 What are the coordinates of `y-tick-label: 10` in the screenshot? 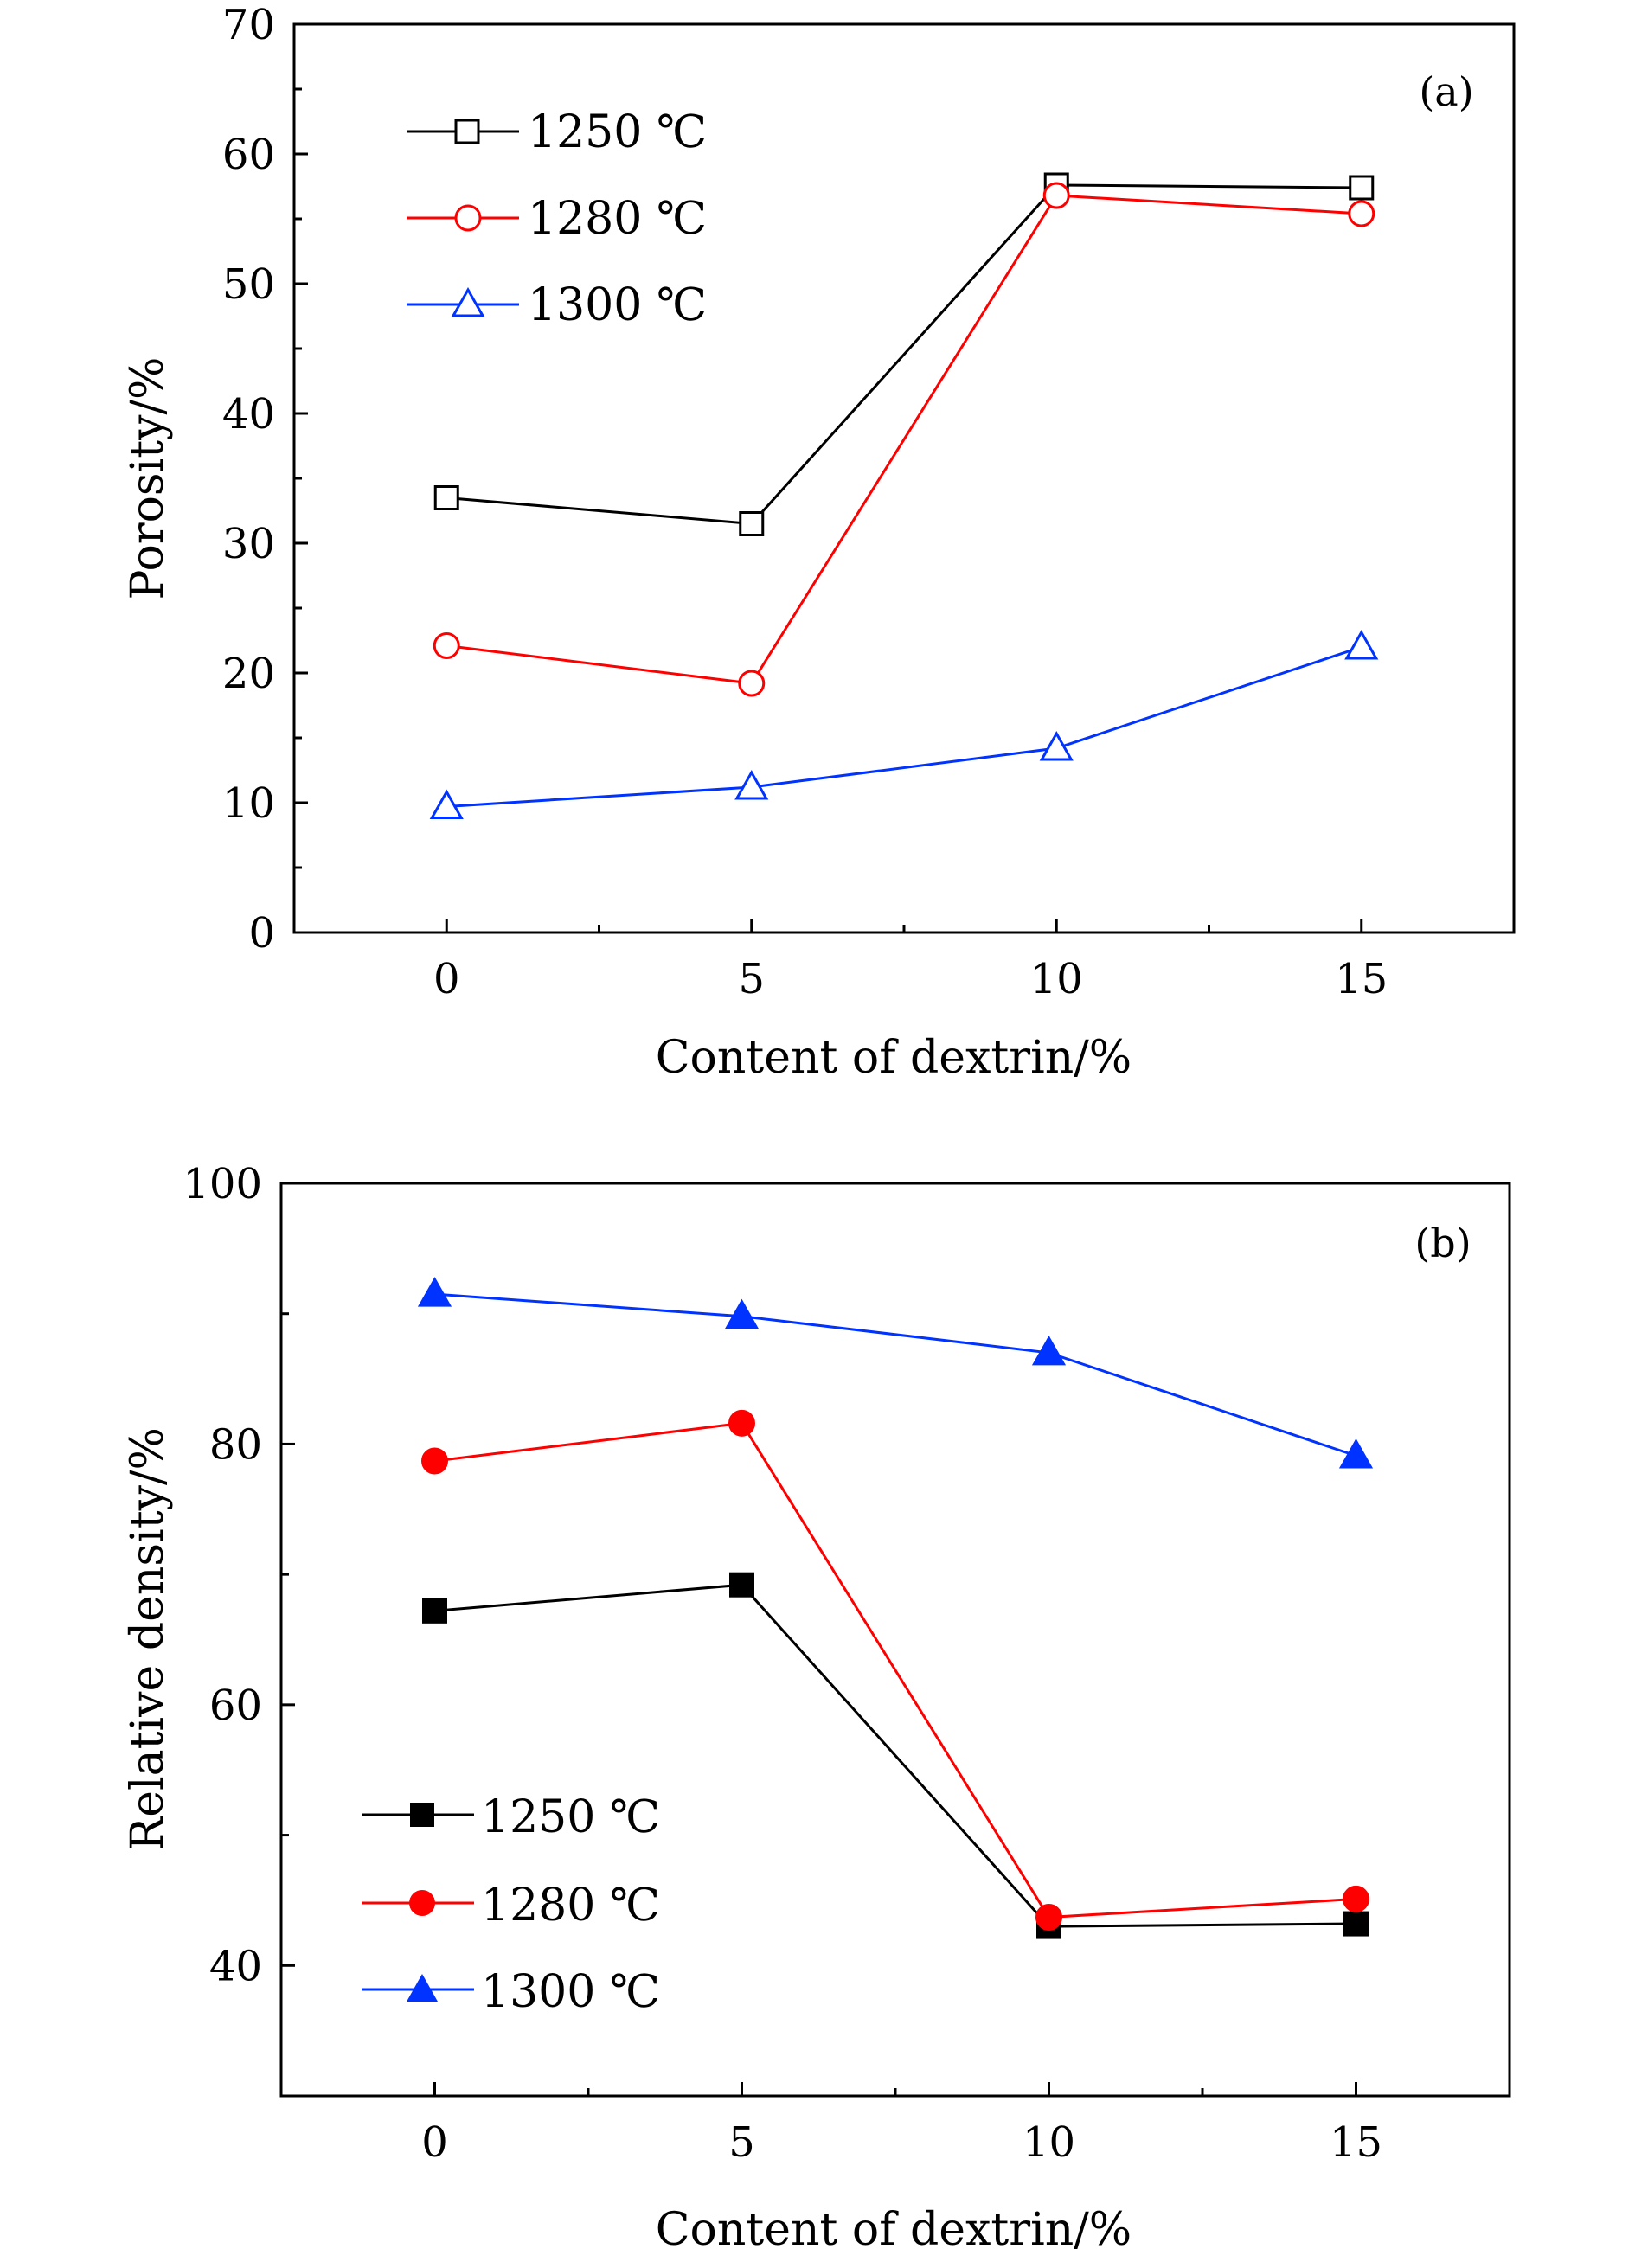 It's located at (249, 803).